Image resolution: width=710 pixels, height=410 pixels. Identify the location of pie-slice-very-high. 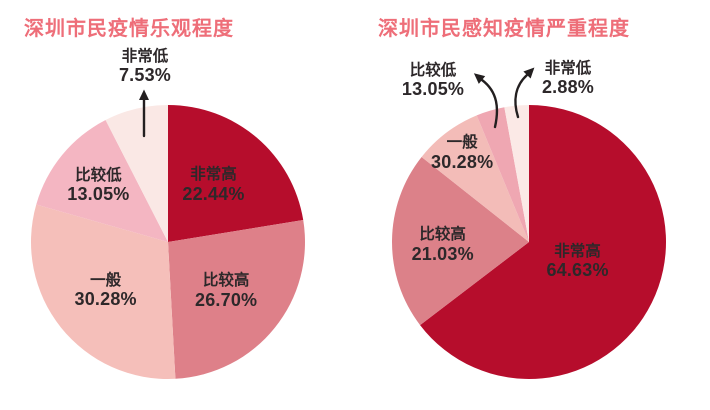
(236, 173).